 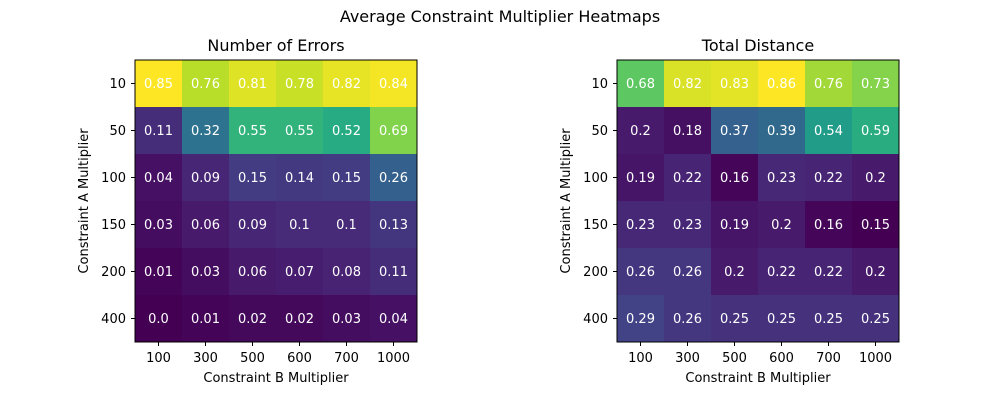 I want to click on cell-value-label: 0.19, so click(x=734, y=225).